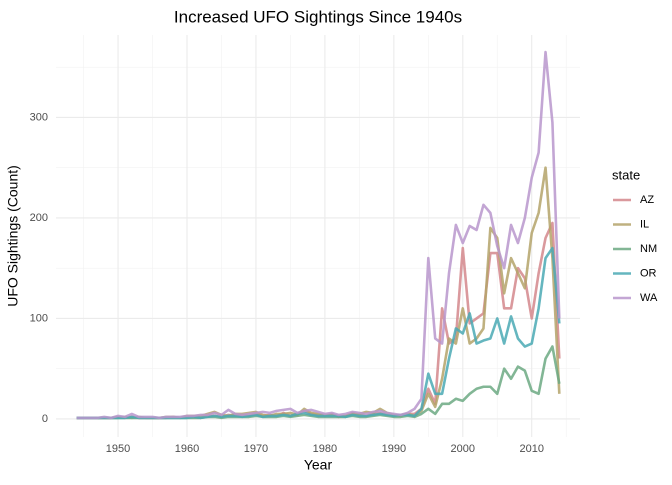  Describe the element at coordinates (39, 117) in the screenshot. I see `y-tick-label: 300` at that location.